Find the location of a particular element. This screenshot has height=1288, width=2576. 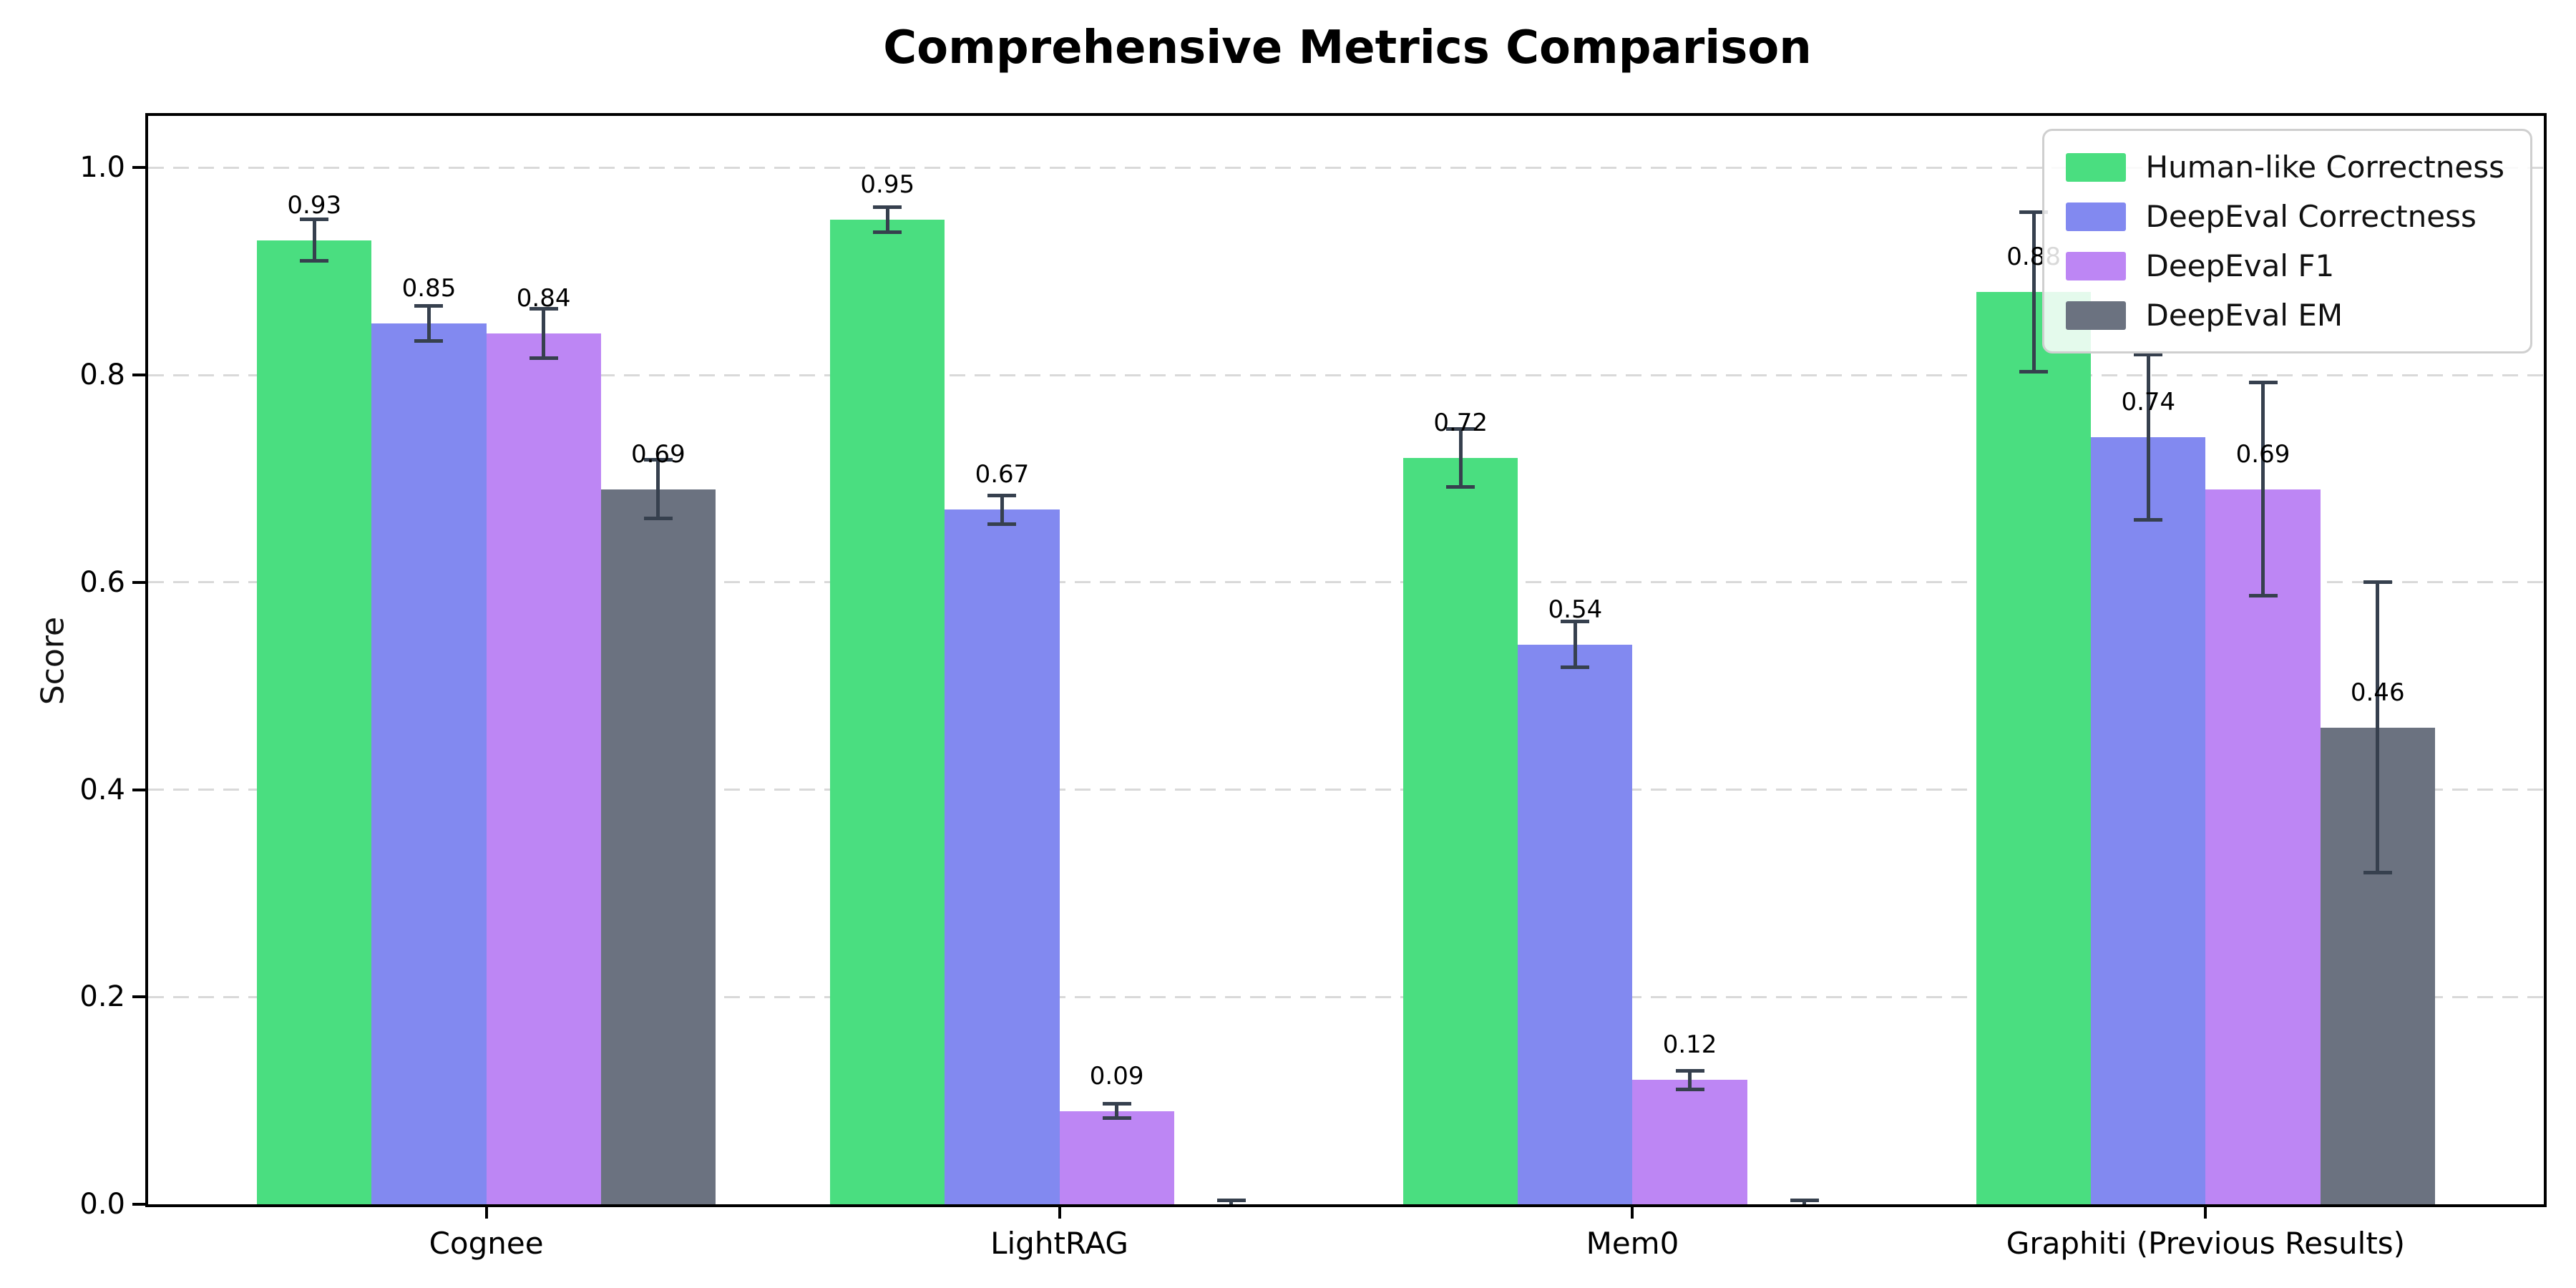

y-tick-label: 0.4 is located at coordinates (102, 789).